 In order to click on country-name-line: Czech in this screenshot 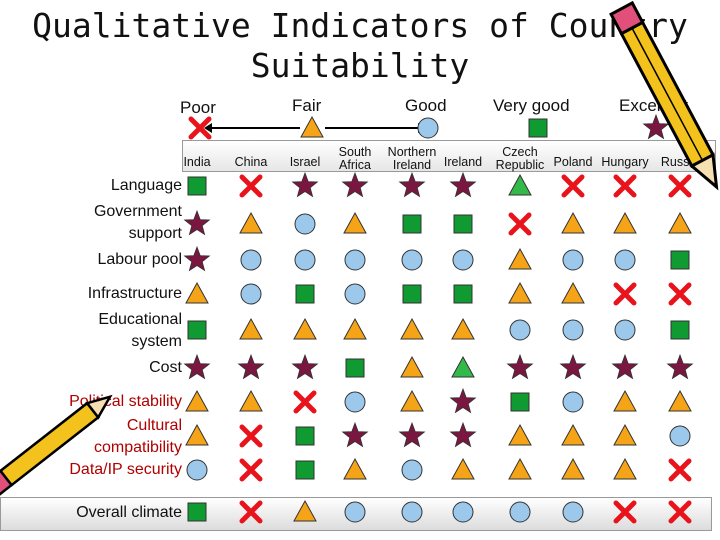, I will do `click(520, 152)`.